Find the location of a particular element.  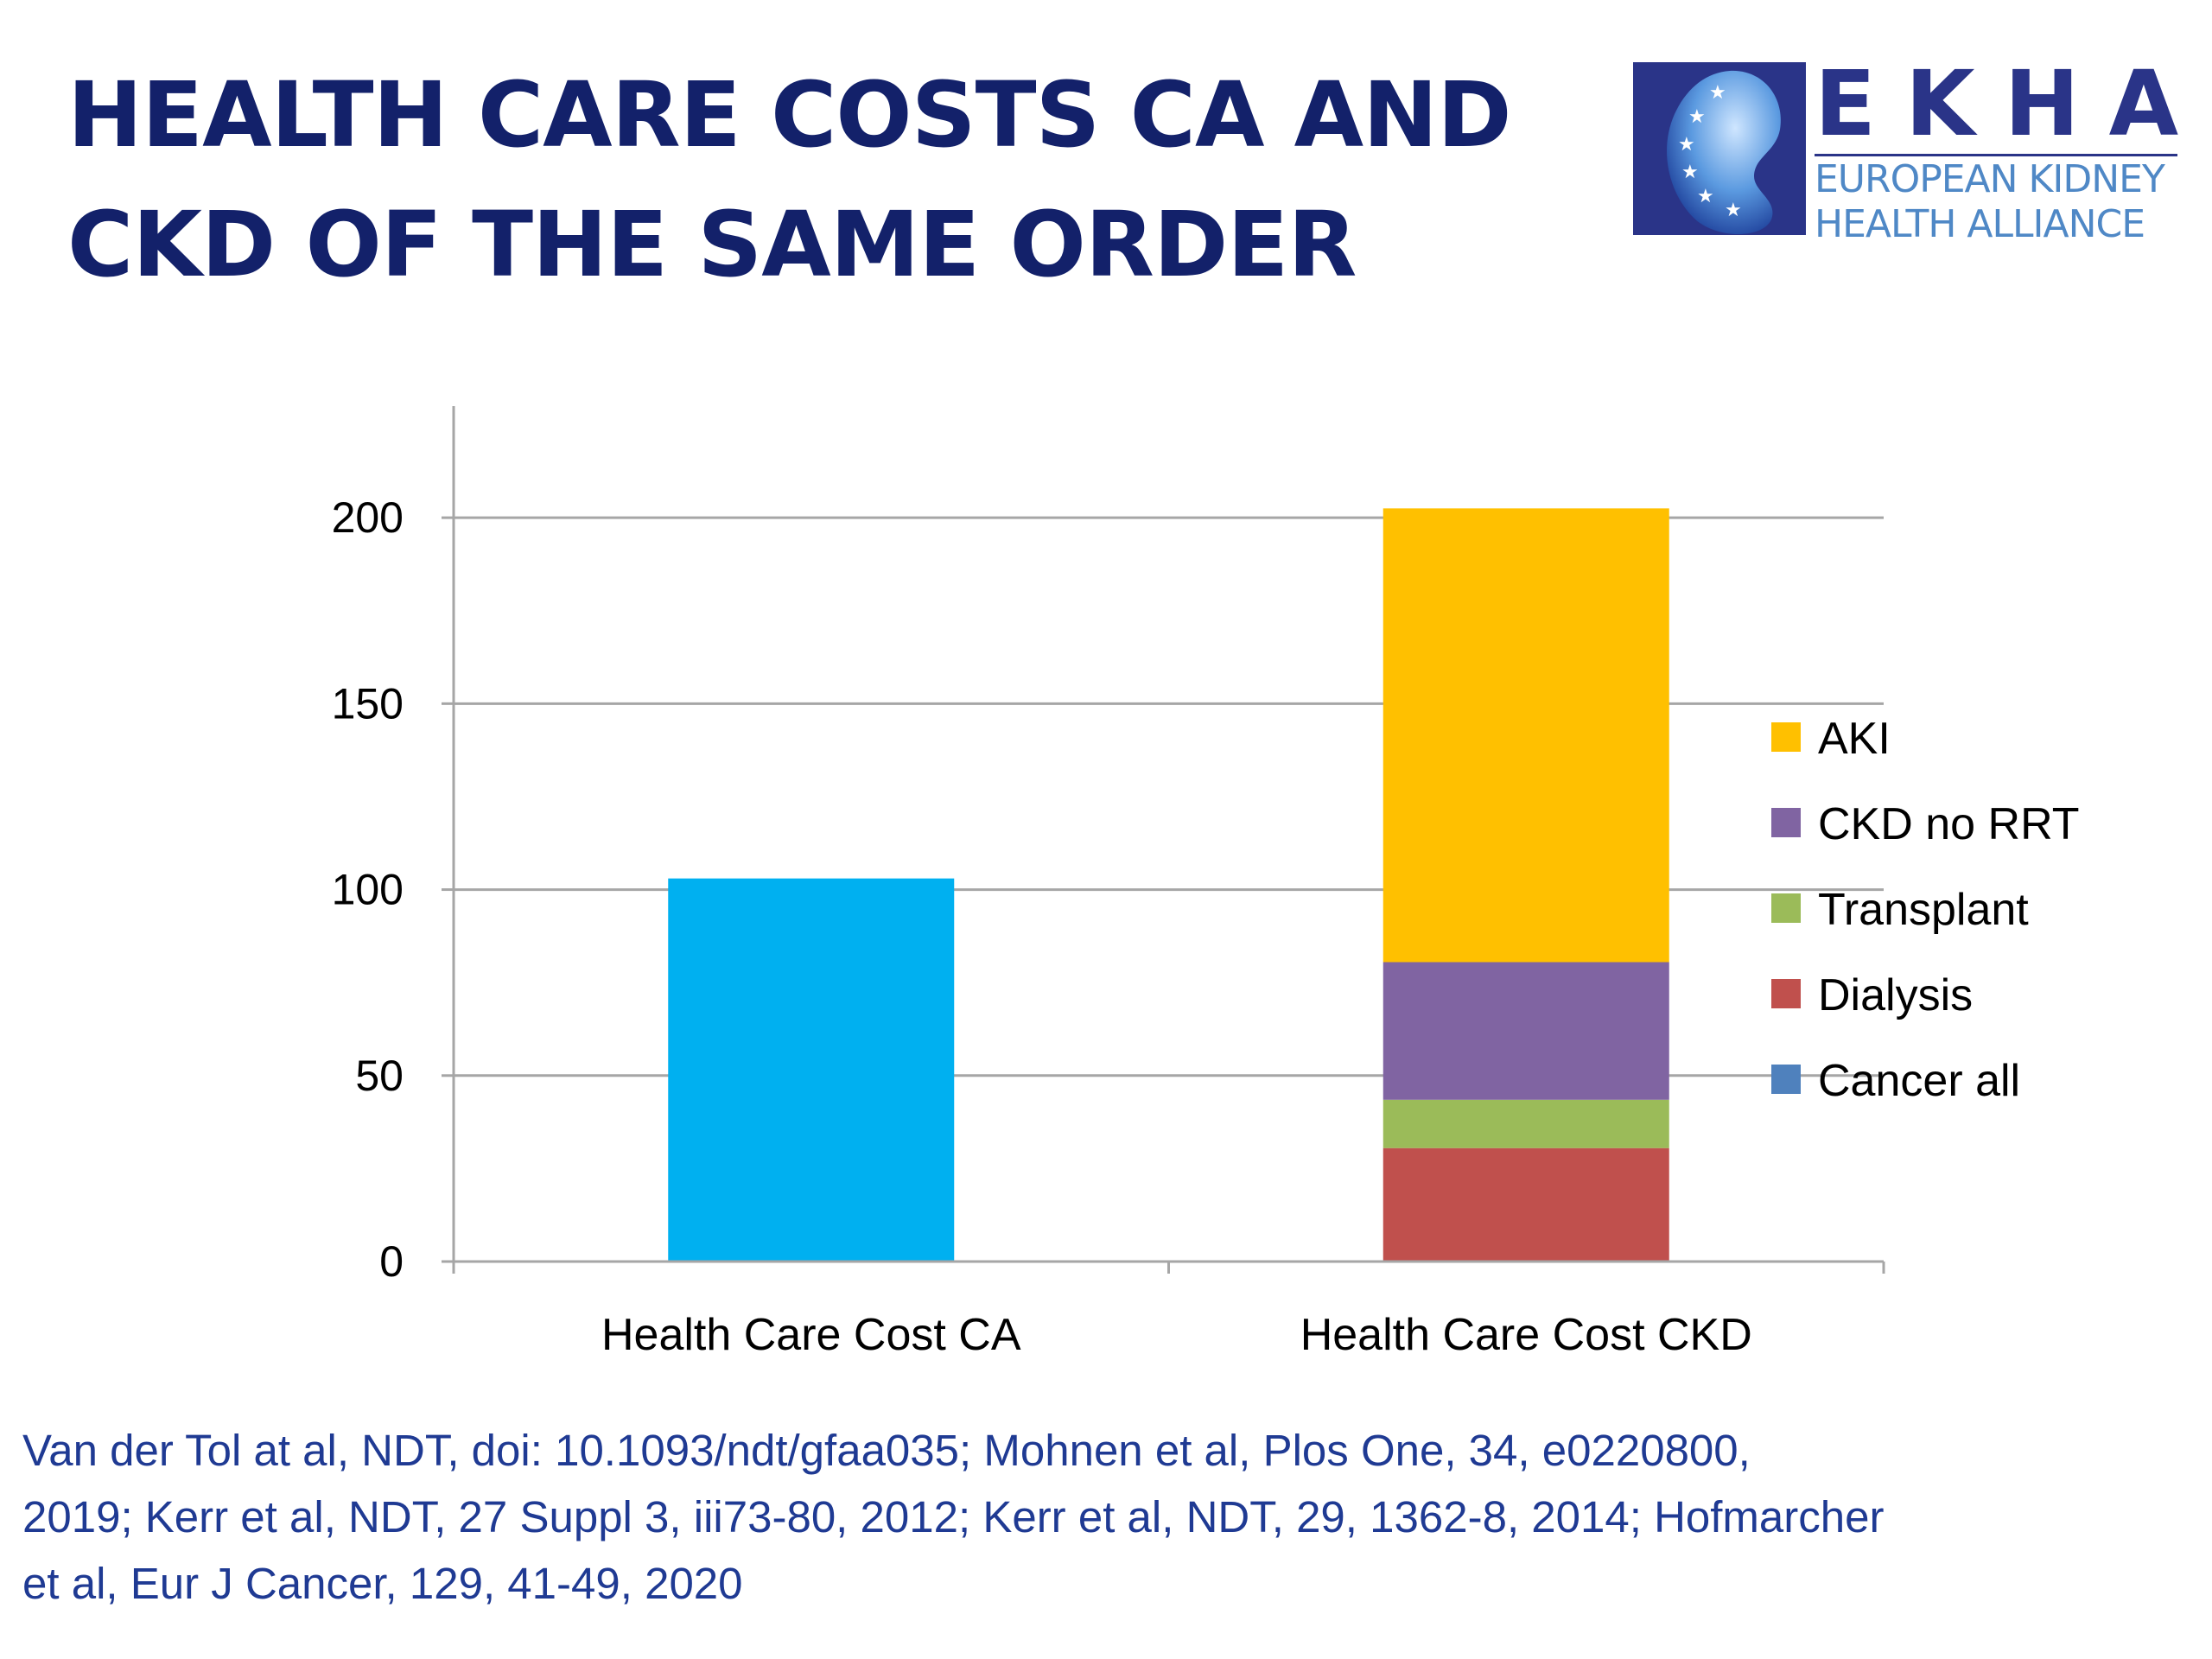

bar-segment-transplant is located at coordinates (1525, 1123).